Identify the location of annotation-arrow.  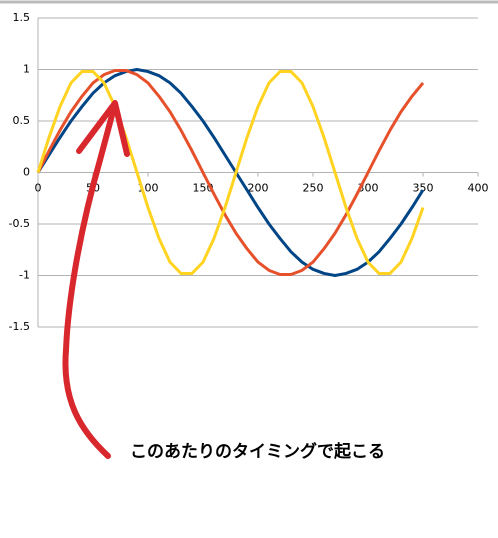
(96, 279).